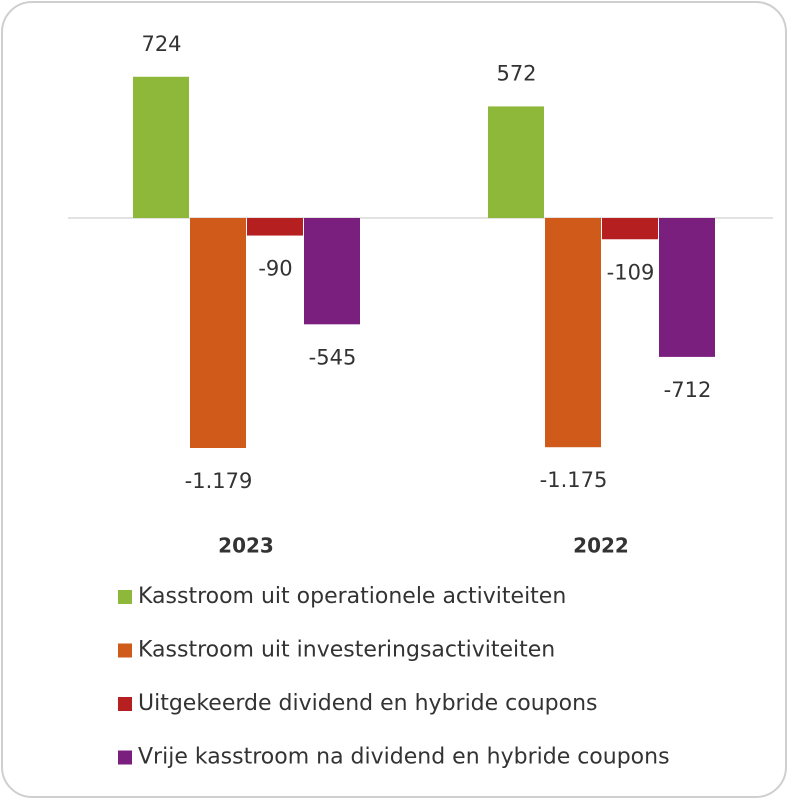 This screenshot has width=788, height=800. I want to click on value-label: -109, so click(631, 272).